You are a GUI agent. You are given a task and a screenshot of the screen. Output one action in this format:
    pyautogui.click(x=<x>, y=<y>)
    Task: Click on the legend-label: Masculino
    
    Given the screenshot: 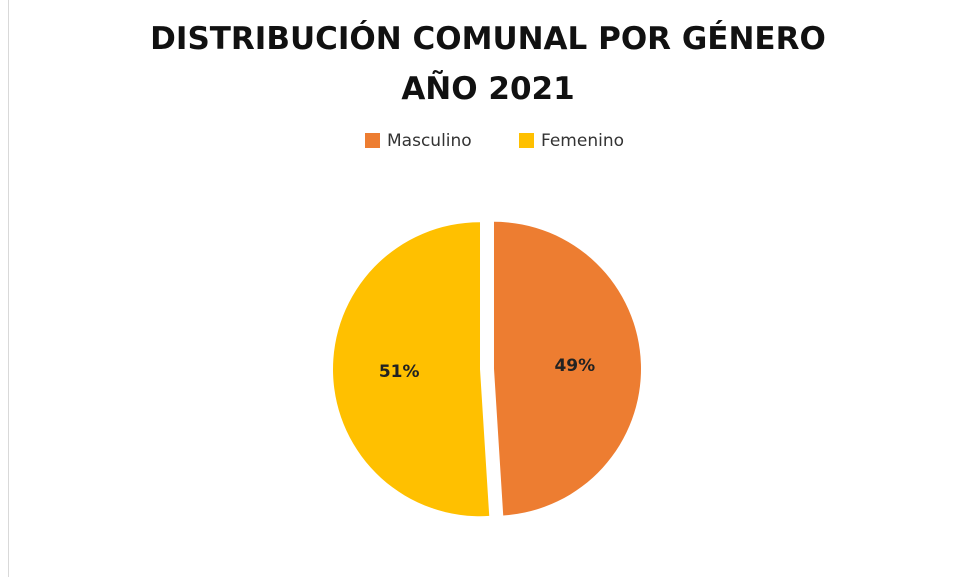 What is the action you would take?
    pyautogui.click(x=429, y=141)
    